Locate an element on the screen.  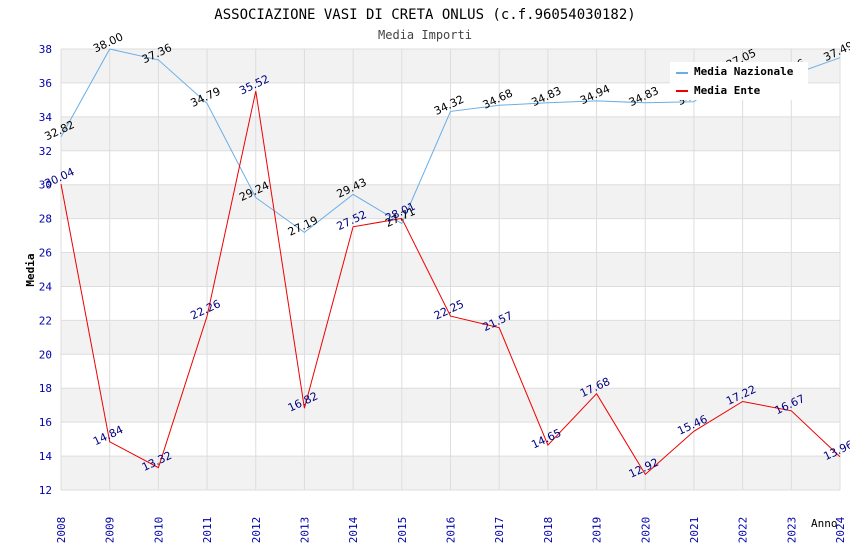
legend-label-media-nazionale: Media Nazionale is located at coordinates (744, 71).